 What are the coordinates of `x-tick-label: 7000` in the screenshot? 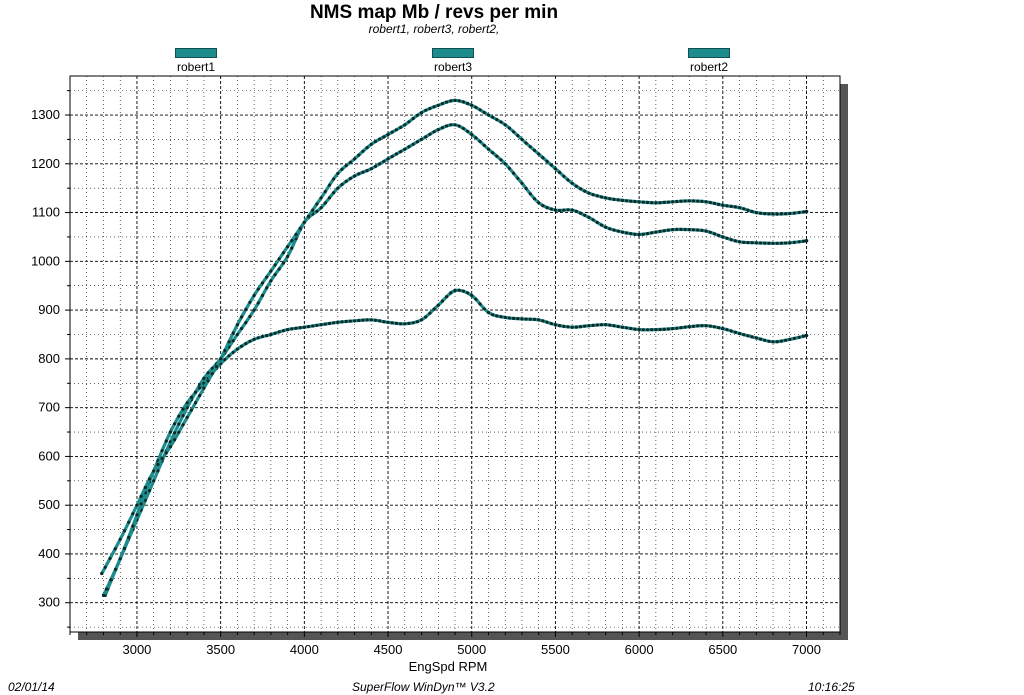 It's located at (806, 649).